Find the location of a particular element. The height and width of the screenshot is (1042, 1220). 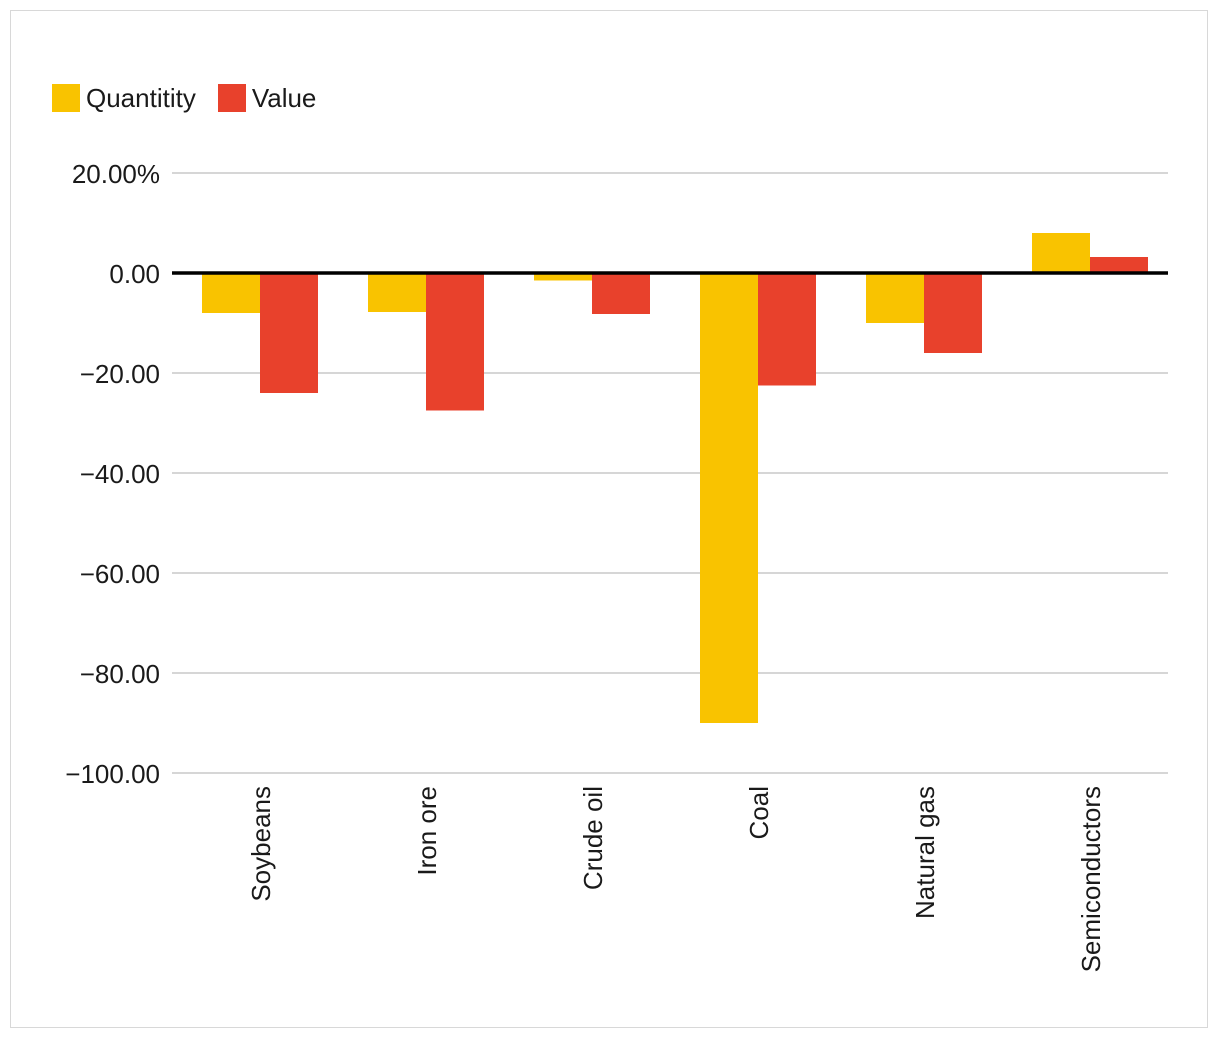

x-tick-label: Iron ore is located at coordinates (427, 831).